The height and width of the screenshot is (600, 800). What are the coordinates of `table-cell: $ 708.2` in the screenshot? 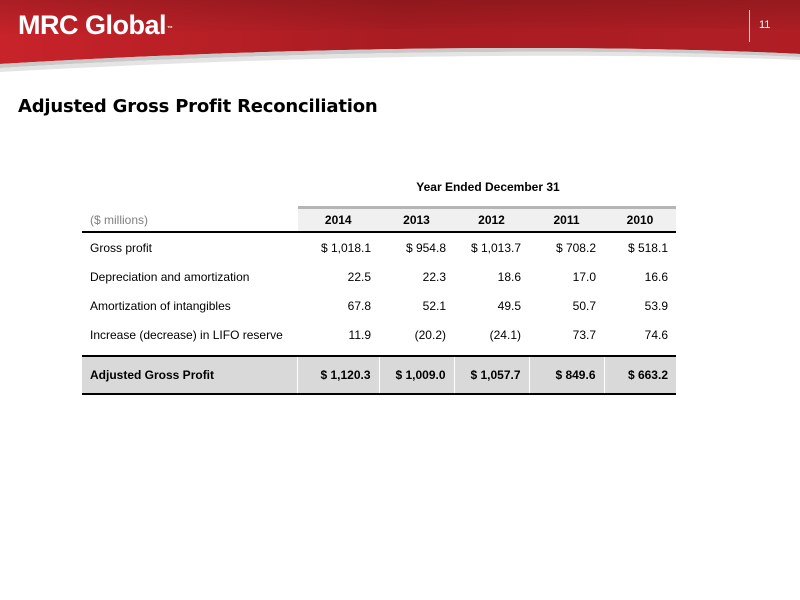 It's located at (575, 247).